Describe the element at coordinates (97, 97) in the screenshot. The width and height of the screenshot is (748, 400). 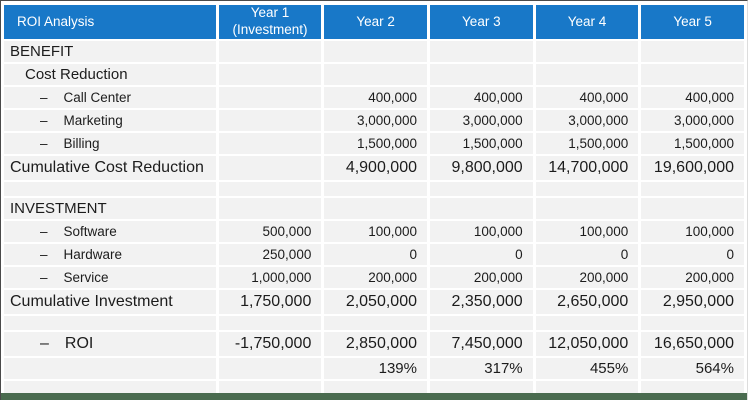
I see `row-label: Call Center` at that location.